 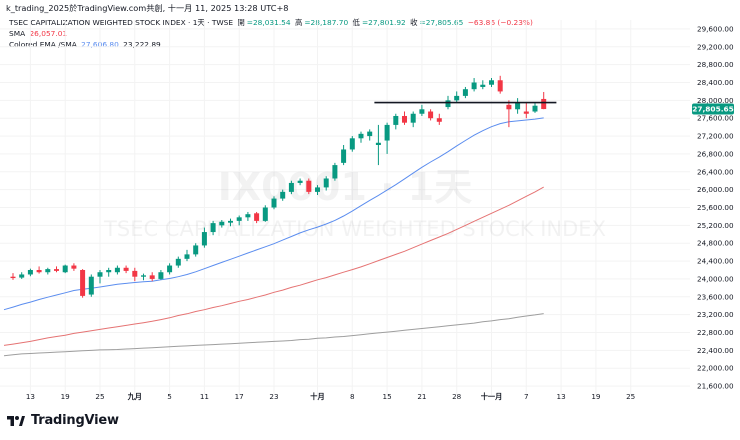 I want to click on x-tick-label: 十月, so click(x=317, y=396).